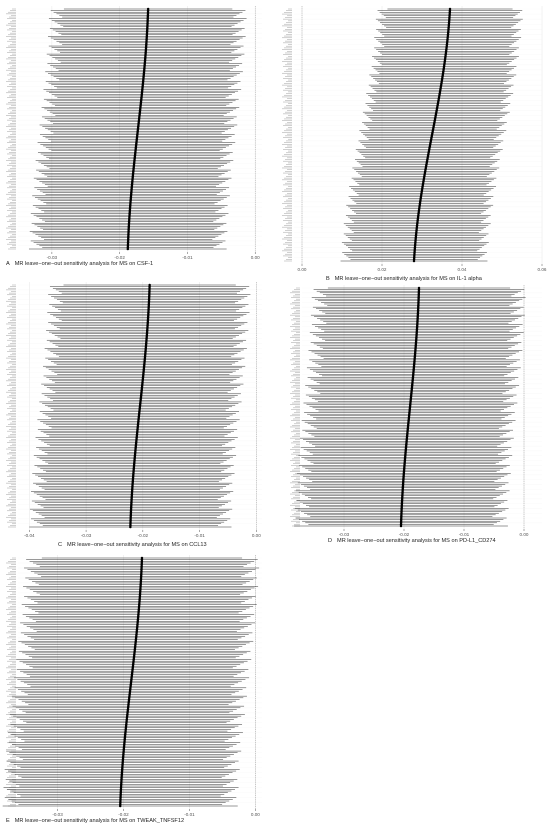 The width and height of the screenshot is (550, 835). I want to click on forest-plot-a-svg: -0.03 -0.02 -0.01 0.00, so click(134, 133).